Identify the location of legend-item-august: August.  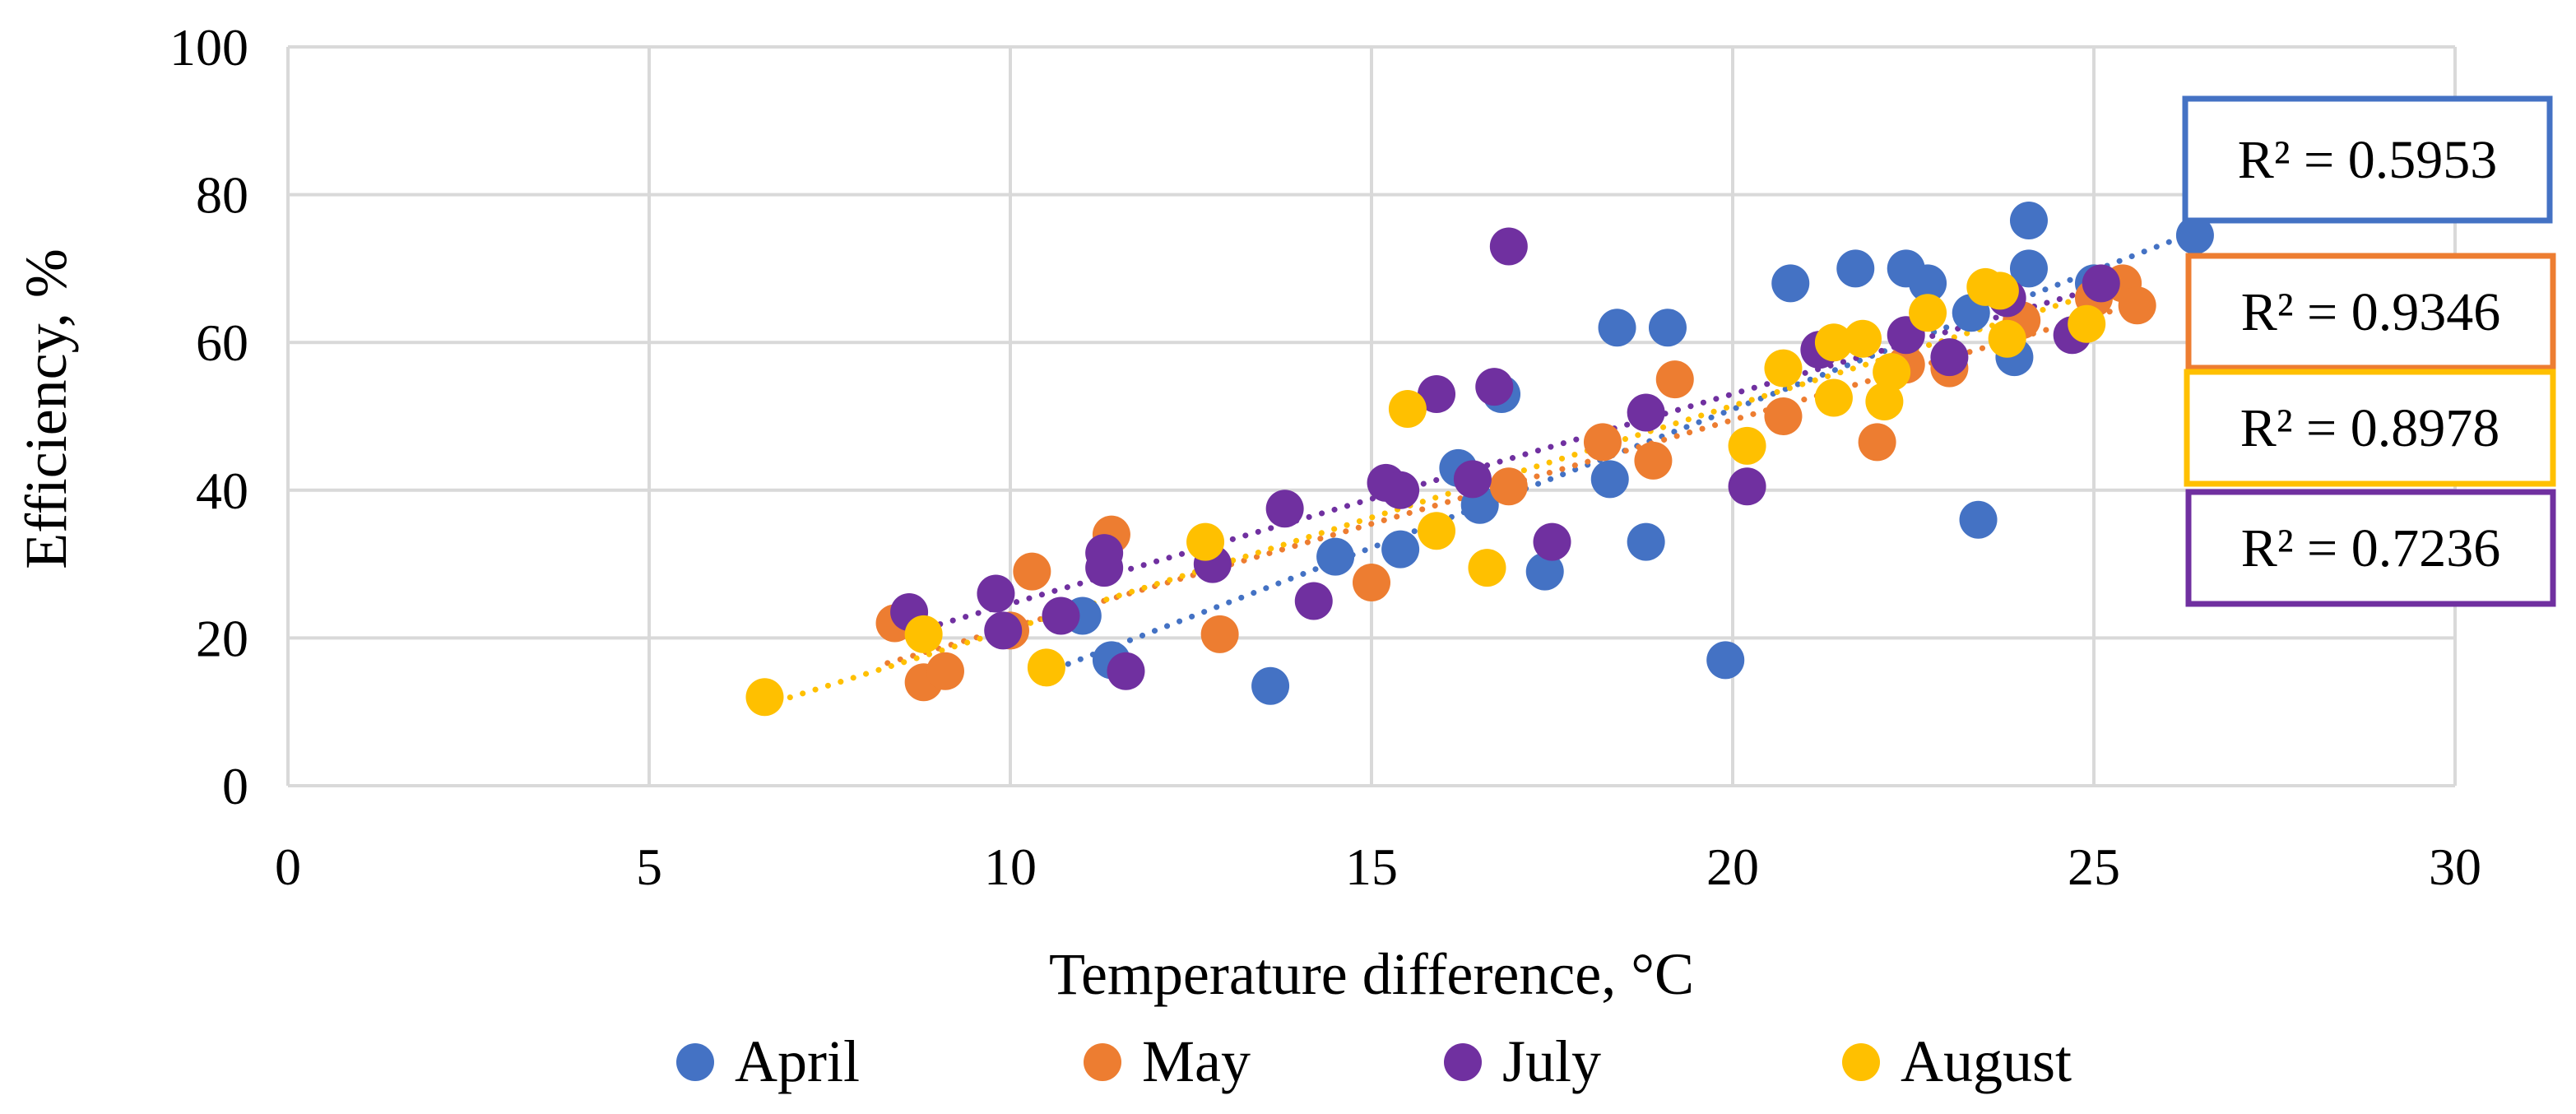
(1957, 1061).